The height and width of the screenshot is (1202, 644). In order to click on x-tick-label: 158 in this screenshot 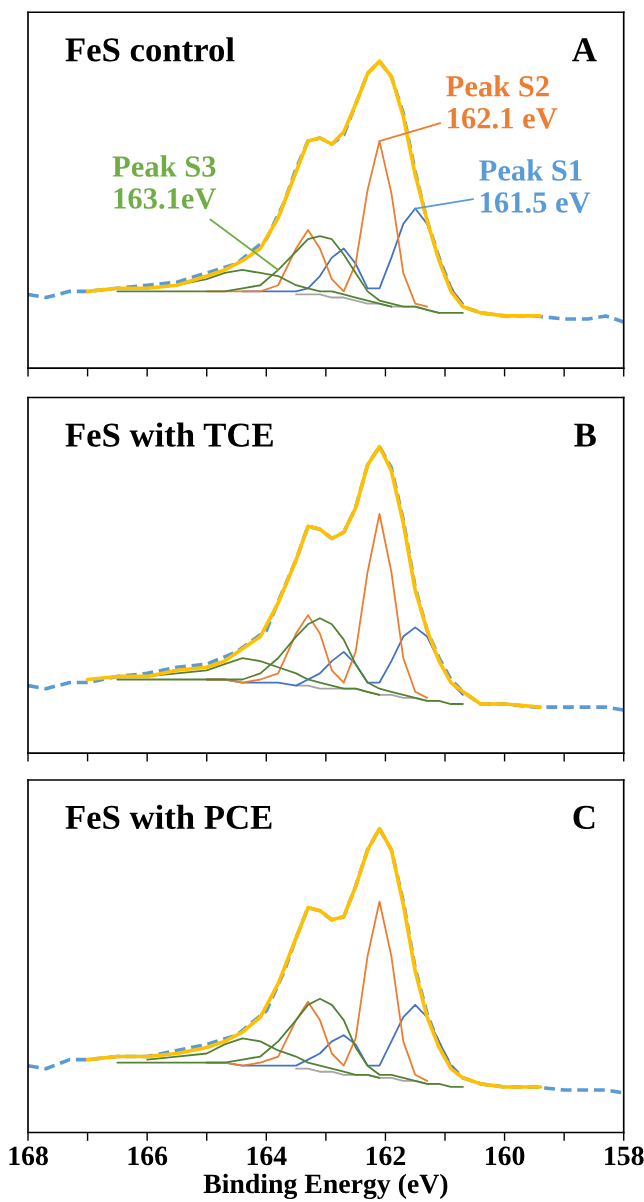, I will do `click(624, 1156)`.